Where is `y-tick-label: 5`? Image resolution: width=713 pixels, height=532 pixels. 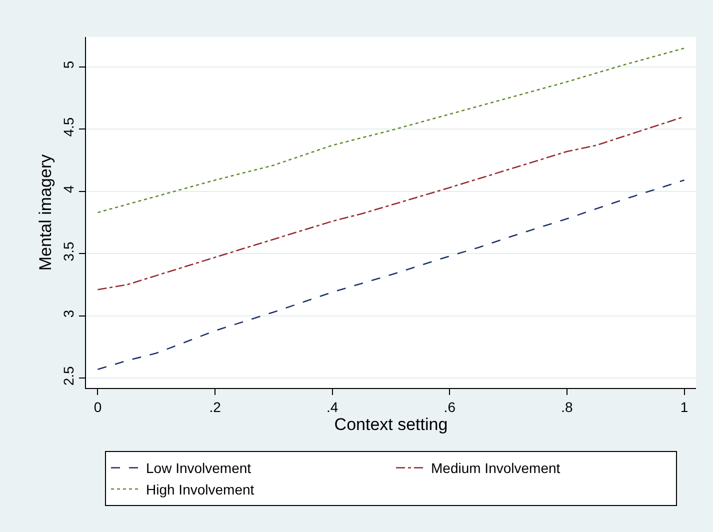
y-tick-label: 5 is located at coordinates (68, 64).